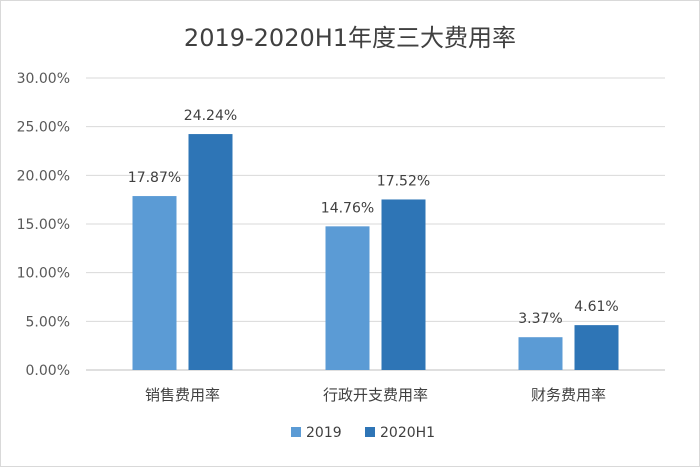  I want to click on legend-label: 2020H1, so click(407, 433).